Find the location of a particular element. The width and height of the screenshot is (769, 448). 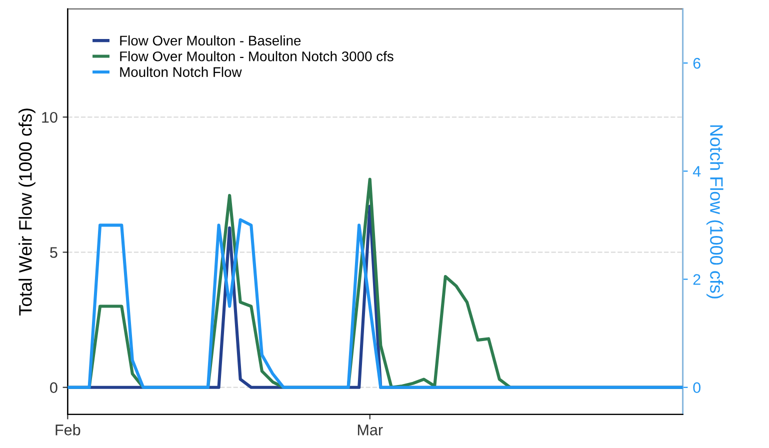

y-tick-label: 0 is located at coordinates (54, 388).